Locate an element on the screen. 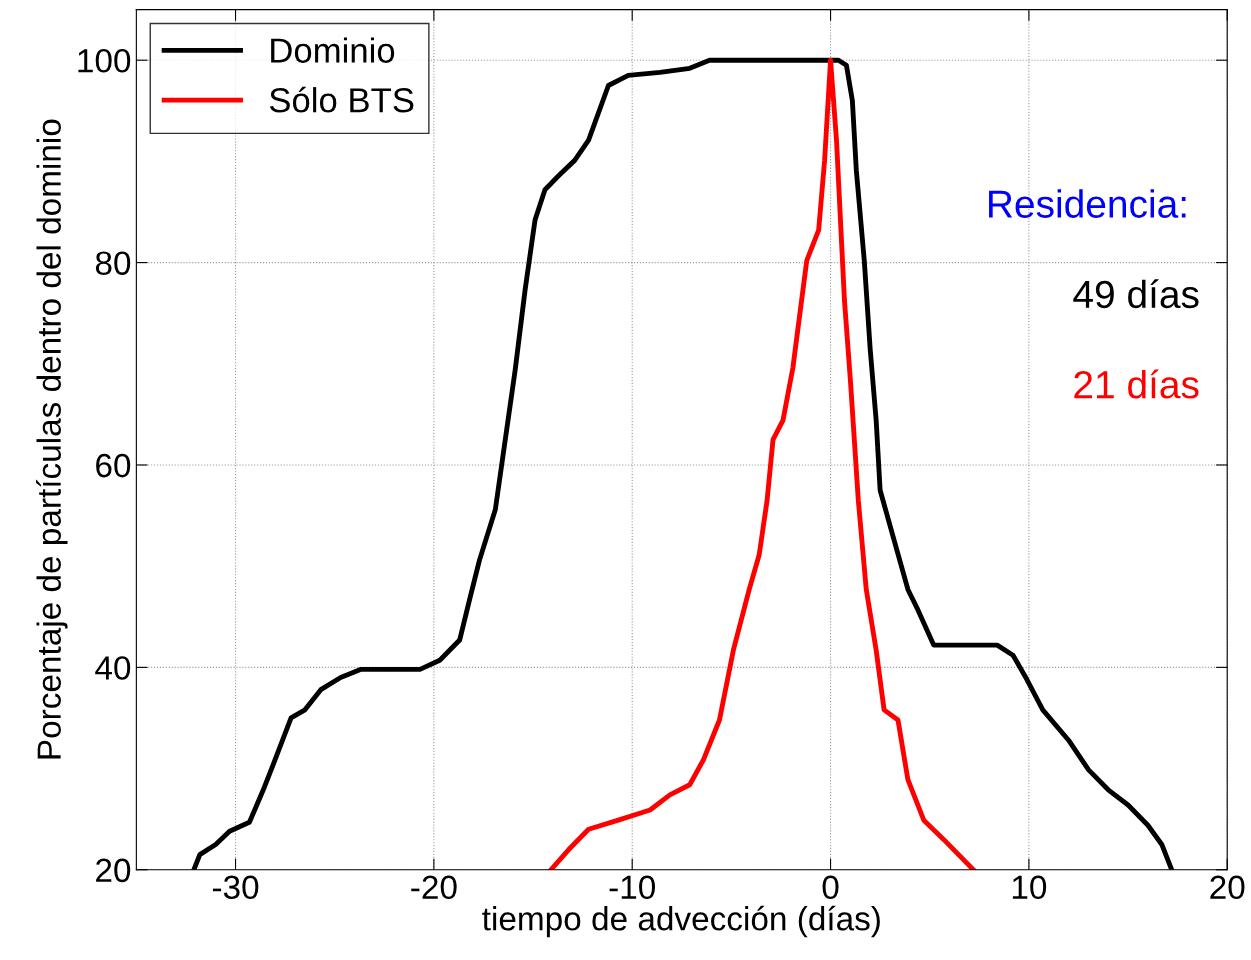  x-tick-label: -10 is located at coordinates (632, 887).